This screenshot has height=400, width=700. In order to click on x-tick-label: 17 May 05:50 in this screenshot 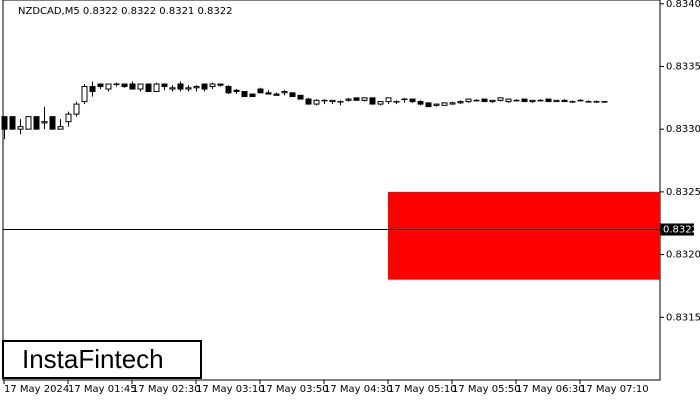, I will do `click(486, 389)`.